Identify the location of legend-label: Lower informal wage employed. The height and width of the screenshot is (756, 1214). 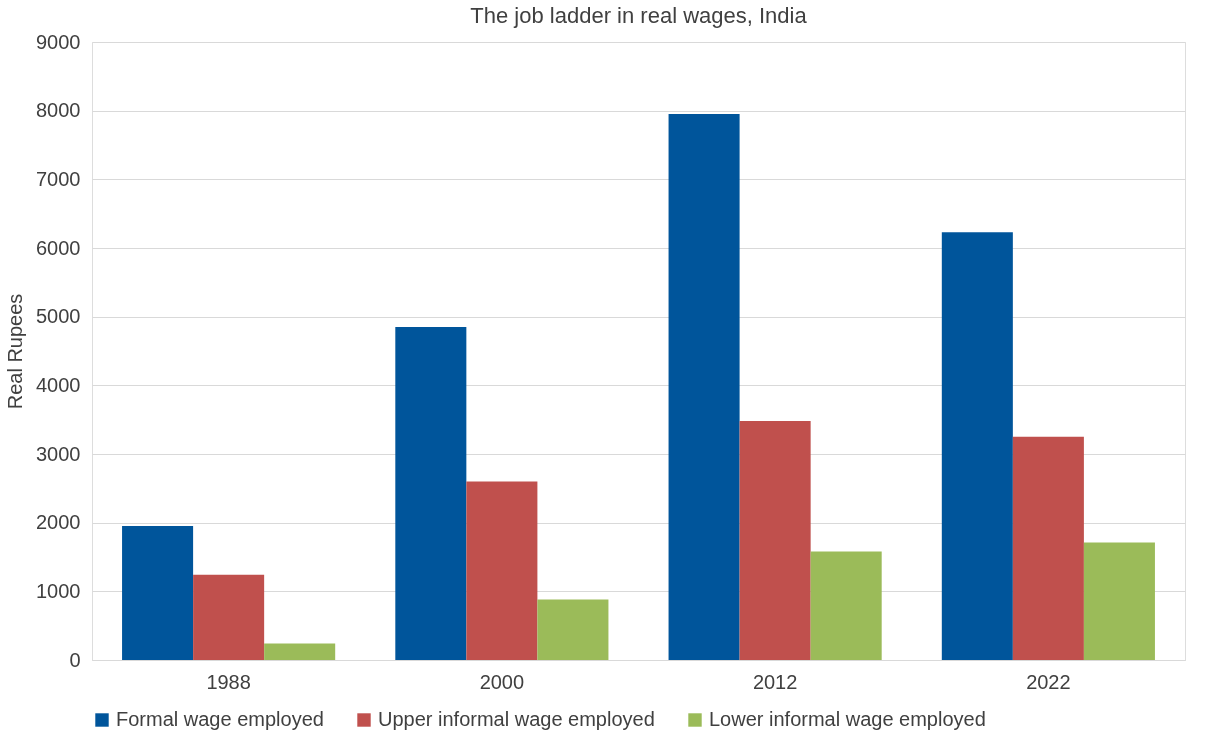
(847, 719).